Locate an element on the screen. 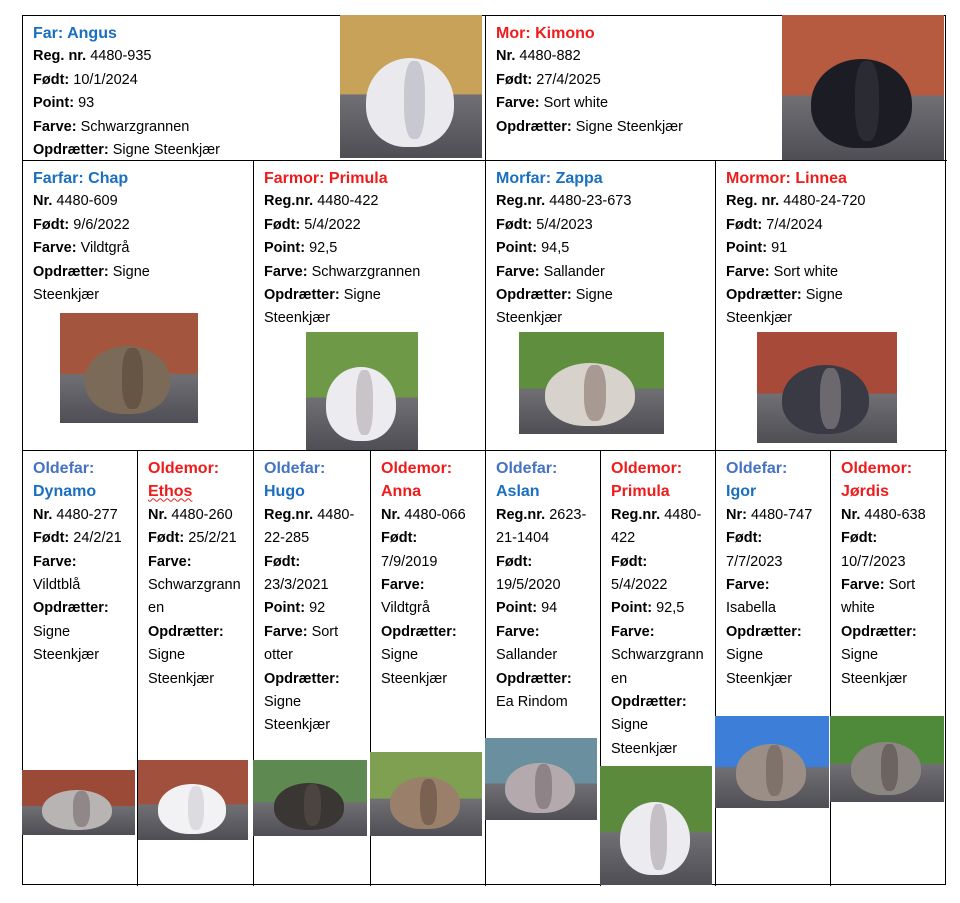 This screenshot has width=960, height=903. field-nr: Nr. 4480-638 is located at coordinates (888, 515).